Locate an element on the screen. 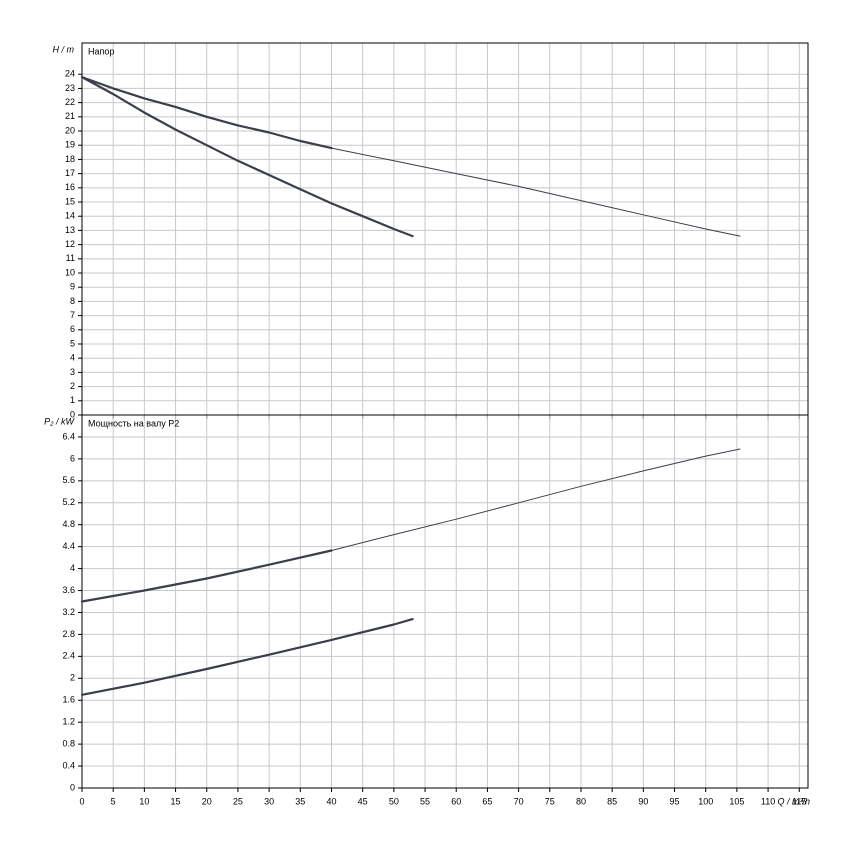  y-tick-label: 5 is located at coordinates (72, 343).